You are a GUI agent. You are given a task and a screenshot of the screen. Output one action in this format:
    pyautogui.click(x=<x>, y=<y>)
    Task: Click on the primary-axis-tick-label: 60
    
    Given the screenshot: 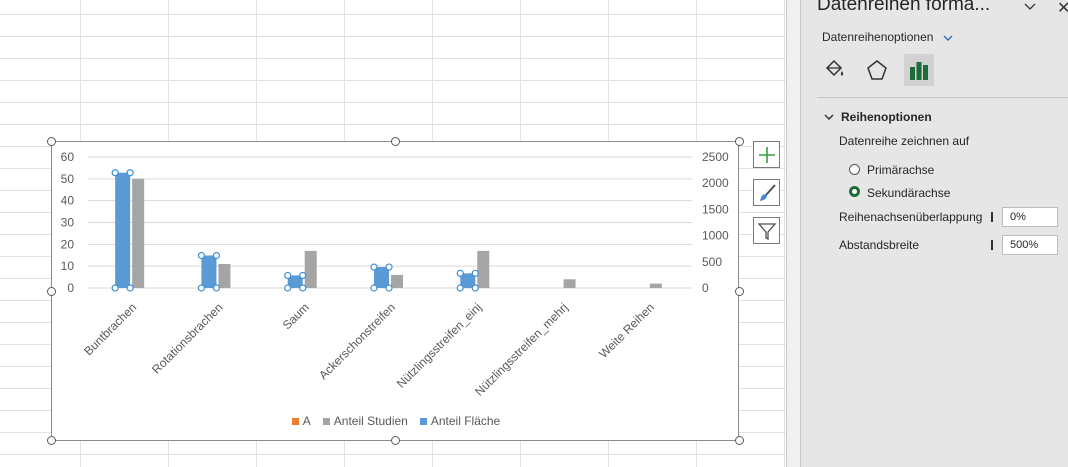 What is the action you would take?
    pyautogui.click(x=68, y=157)
    